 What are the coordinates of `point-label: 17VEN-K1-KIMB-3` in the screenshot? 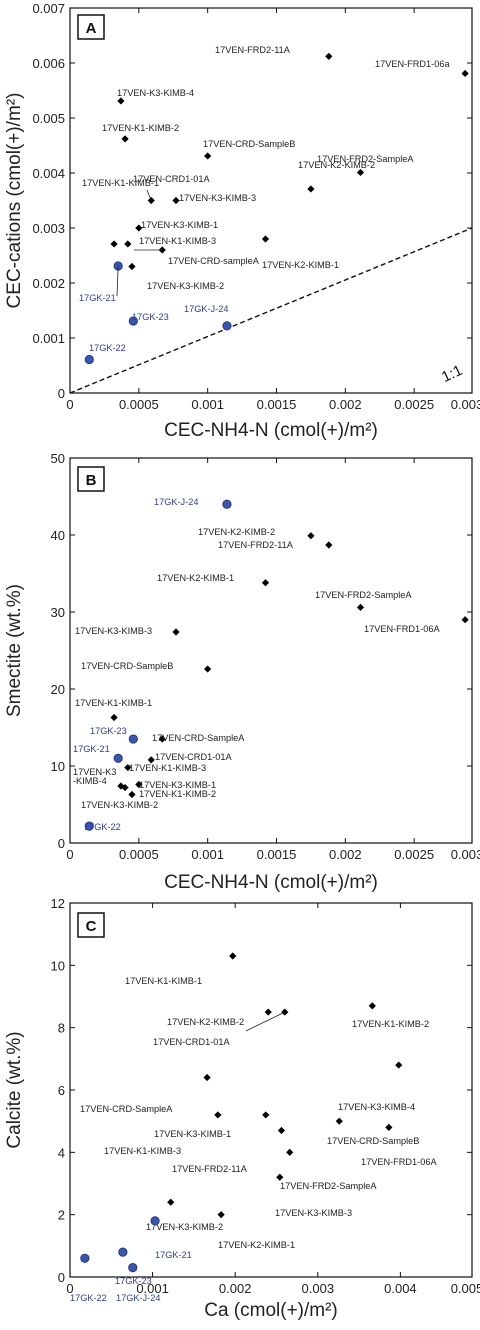 It's located at (142, 1151).